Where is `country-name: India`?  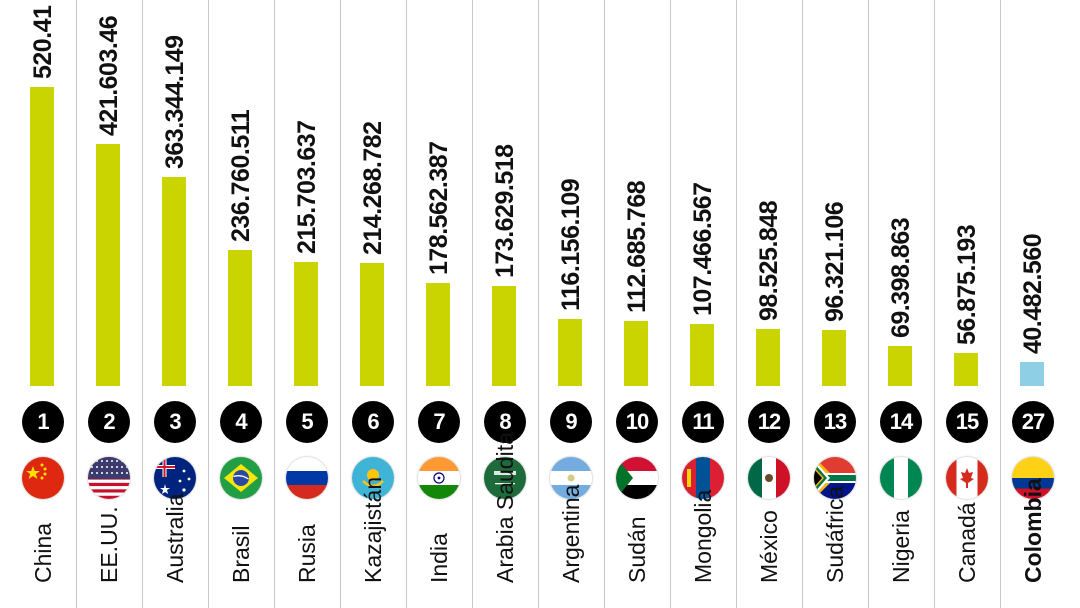
country-name: India is located at coordinates (439, 558).